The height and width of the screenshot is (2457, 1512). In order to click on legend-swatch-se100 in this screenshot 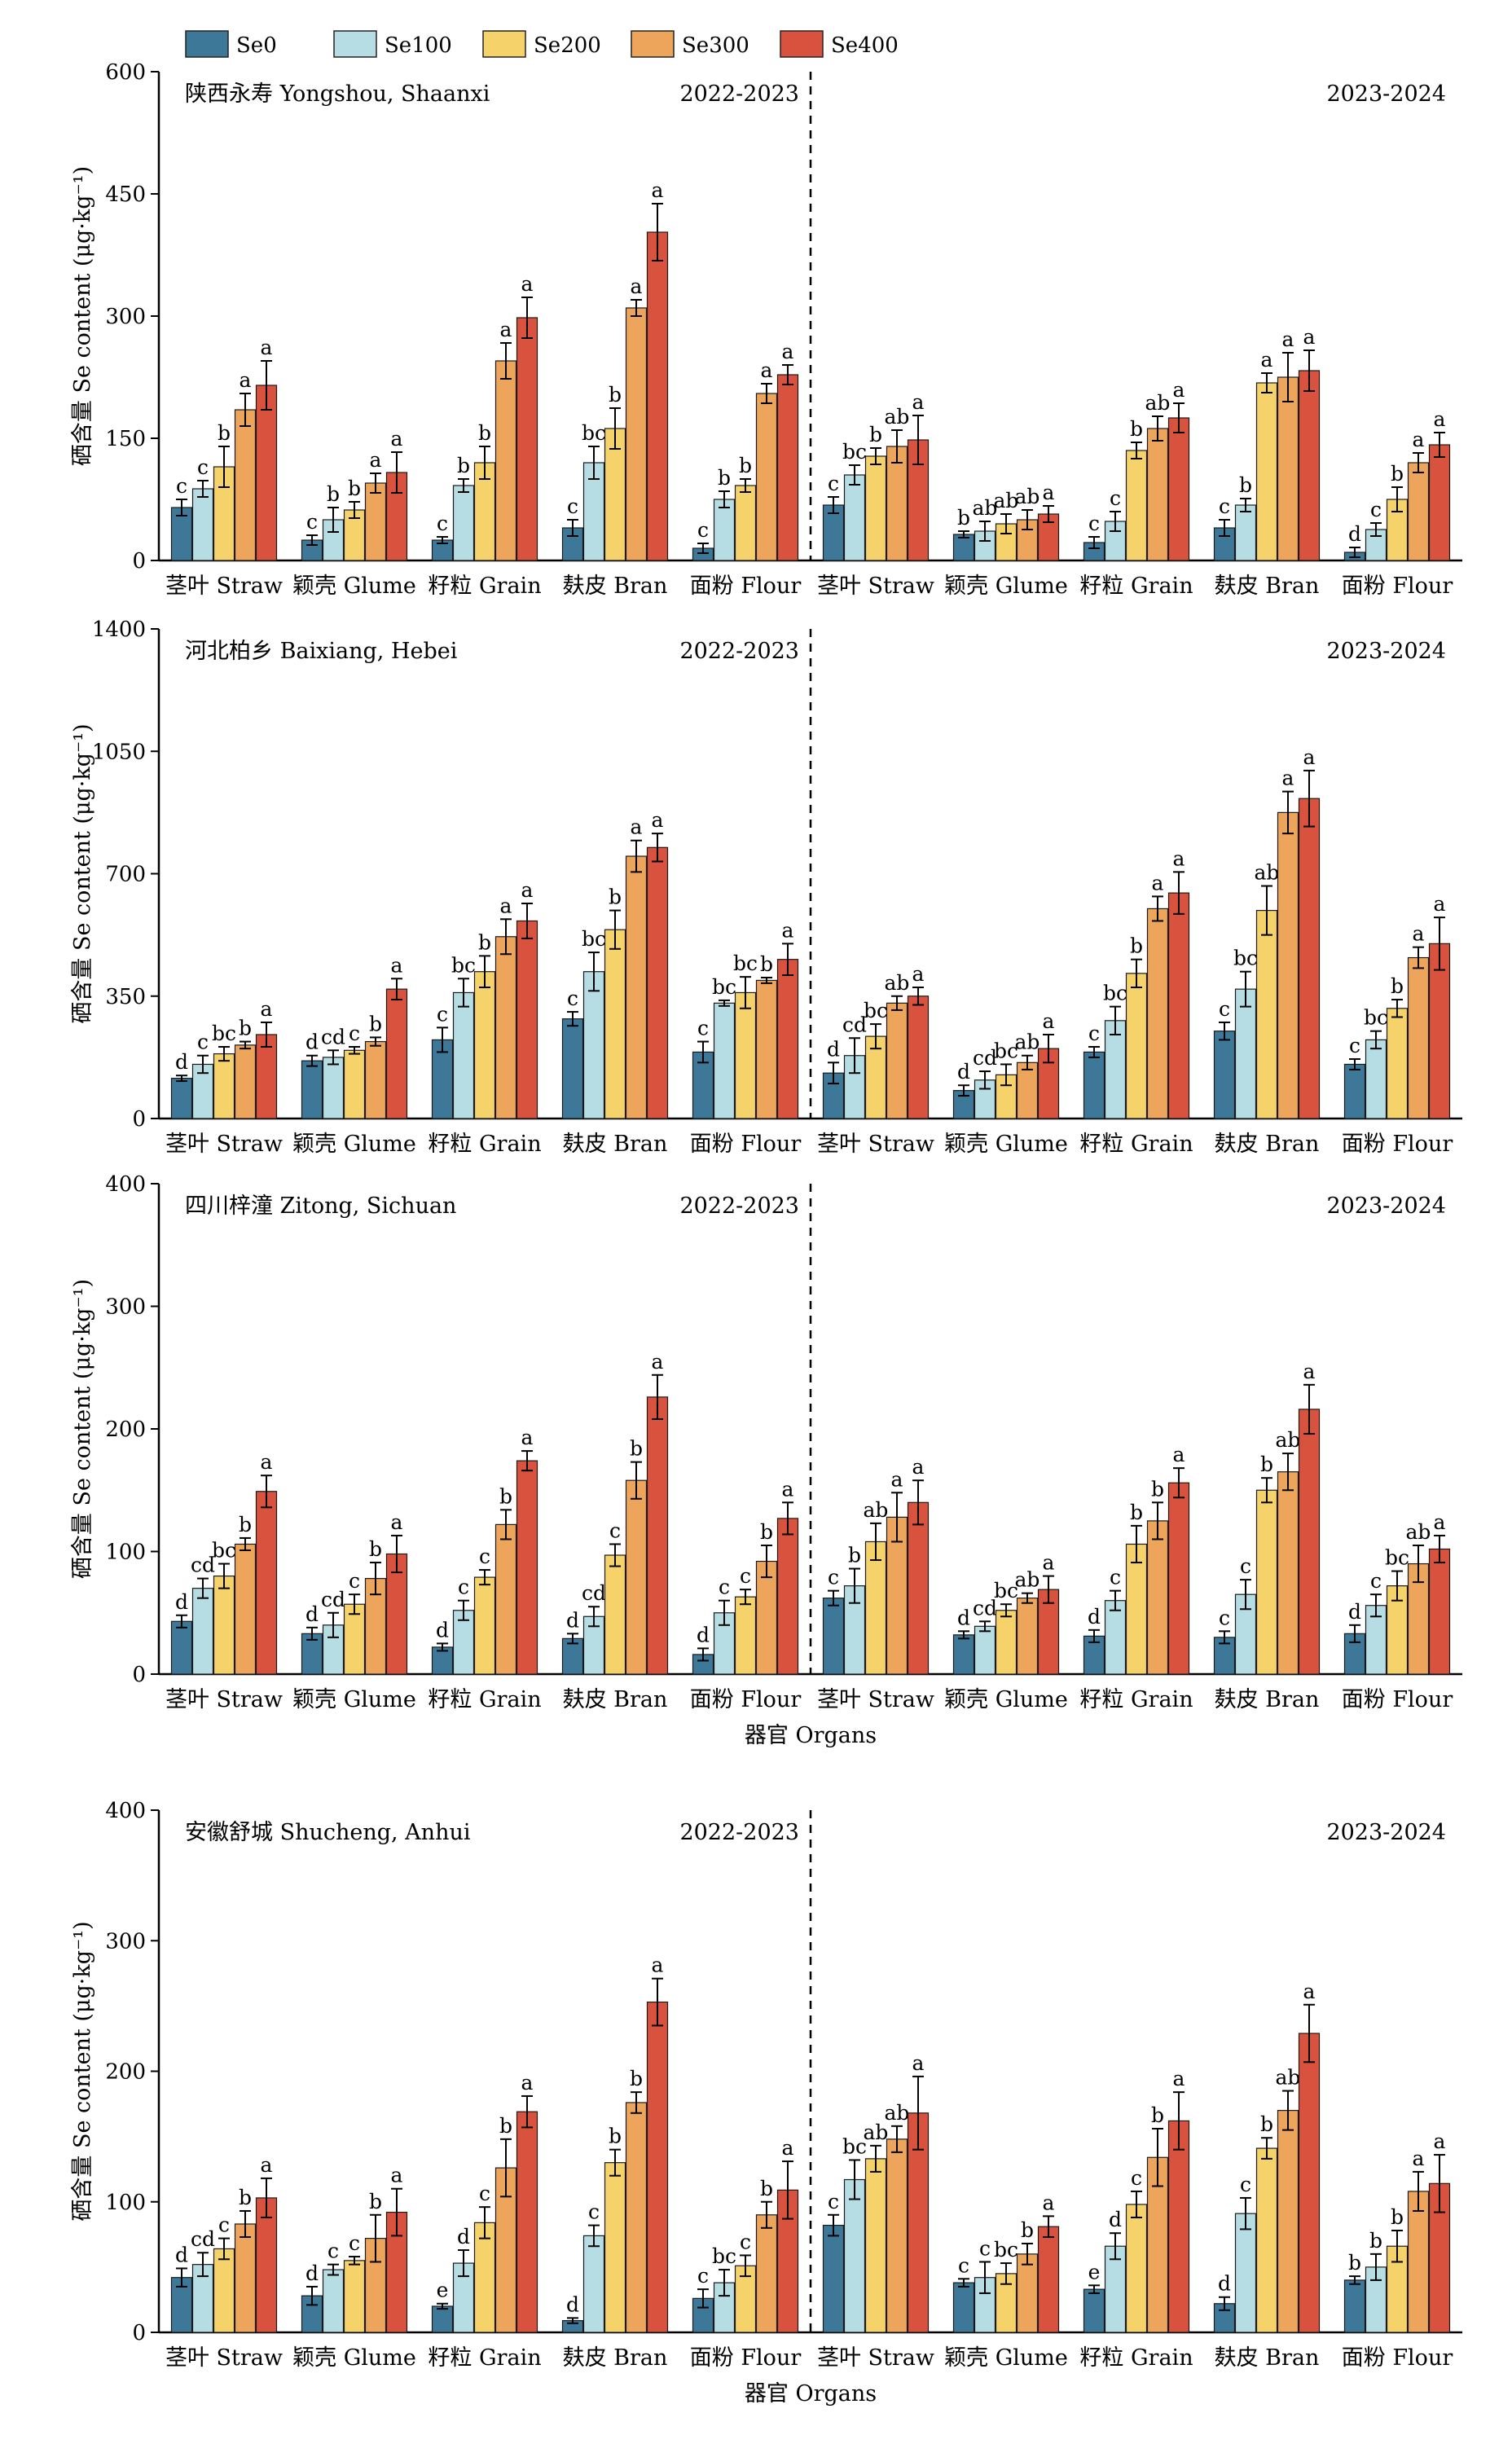, I will do `click(355, 44)`.